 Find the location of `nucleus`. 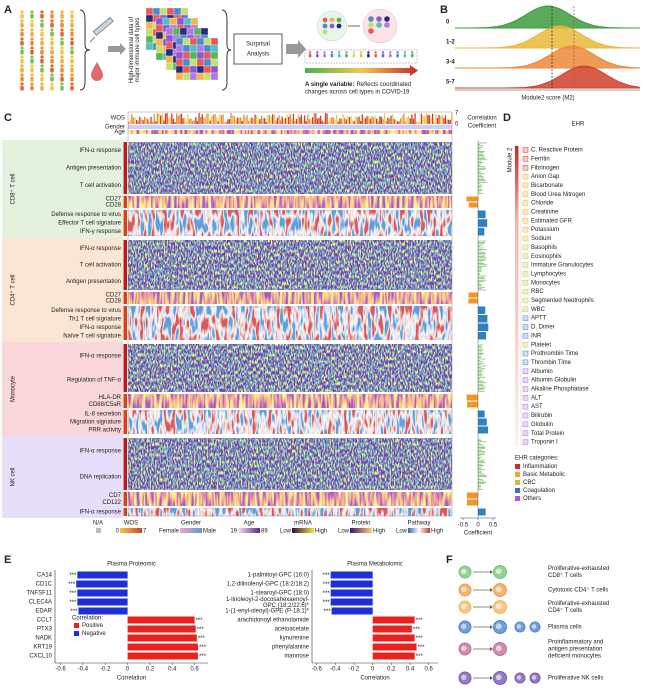

nucleus is located at coordinates (464, 677).